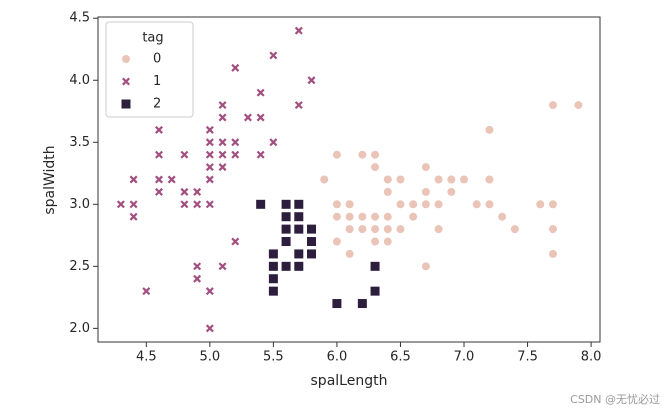 The width and height of the screenshot is (668, 414). Describe the element at coordinates (157, 81) in the screenshot. I see `legend-label: 1` at that location.